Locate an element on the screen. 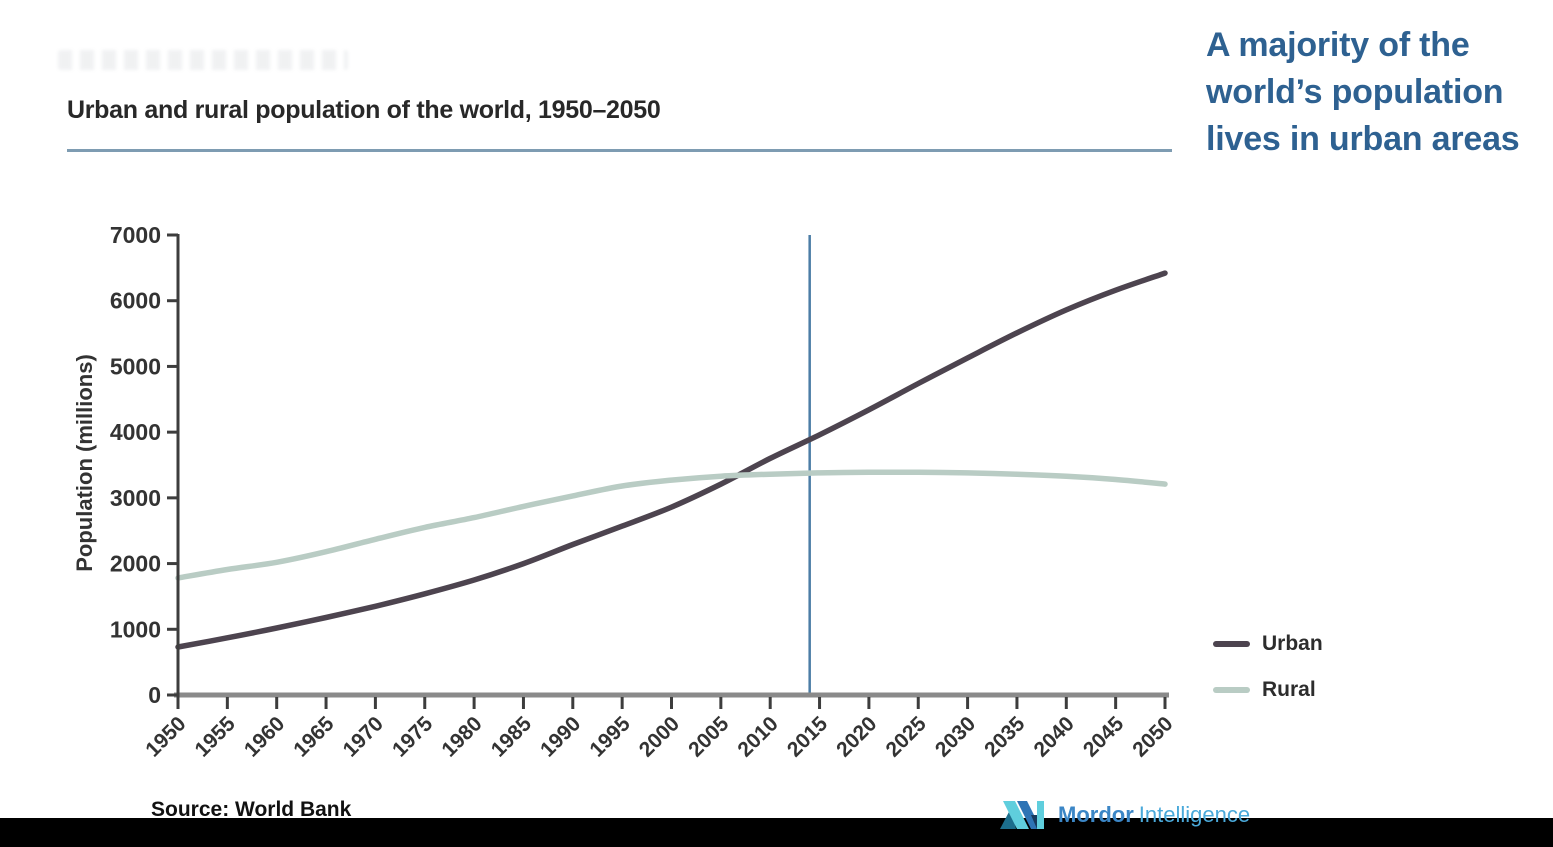 Image resolution: width=1553 pixels, height=847 pixels. y-tick-label: 3000 is located at coordinates (135, 498).